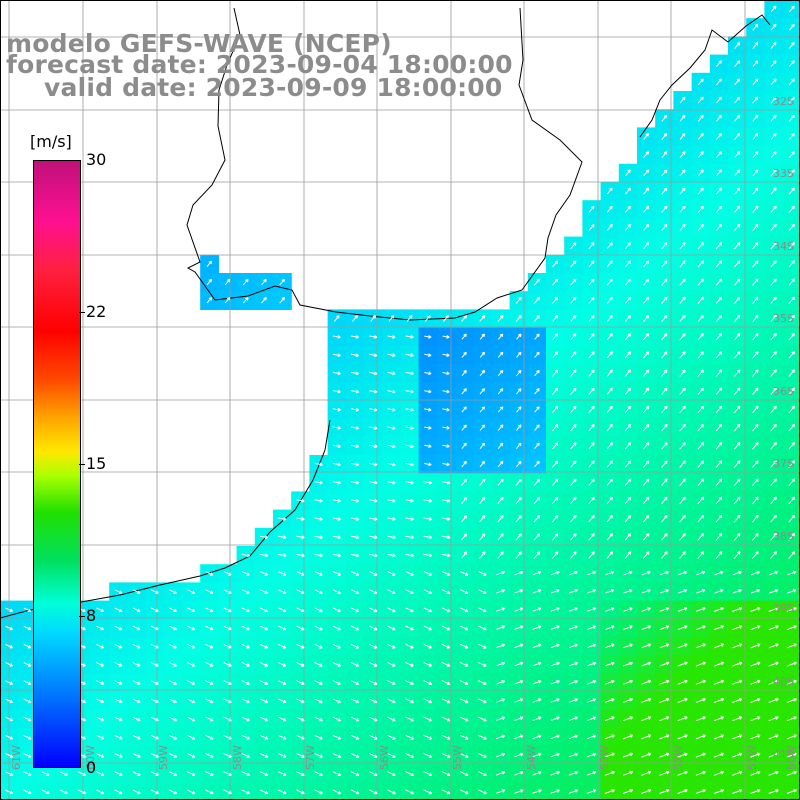 This screenshot has width=800, height=800. What do you see at coordinates (783, 428) in the screenshot?
I see `latitude-labels: 32S 33S 34S 35S 36S 37S 38S 39S 40S 41S` at bounding box center [783, 428].